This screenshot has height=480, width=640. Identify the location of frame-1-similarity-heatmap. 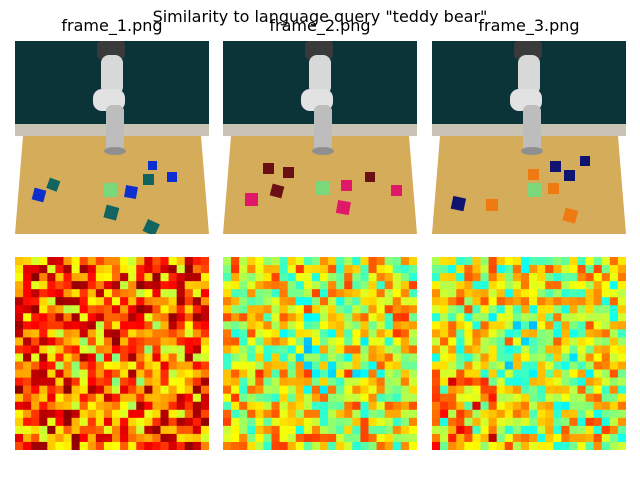
(112, 353).